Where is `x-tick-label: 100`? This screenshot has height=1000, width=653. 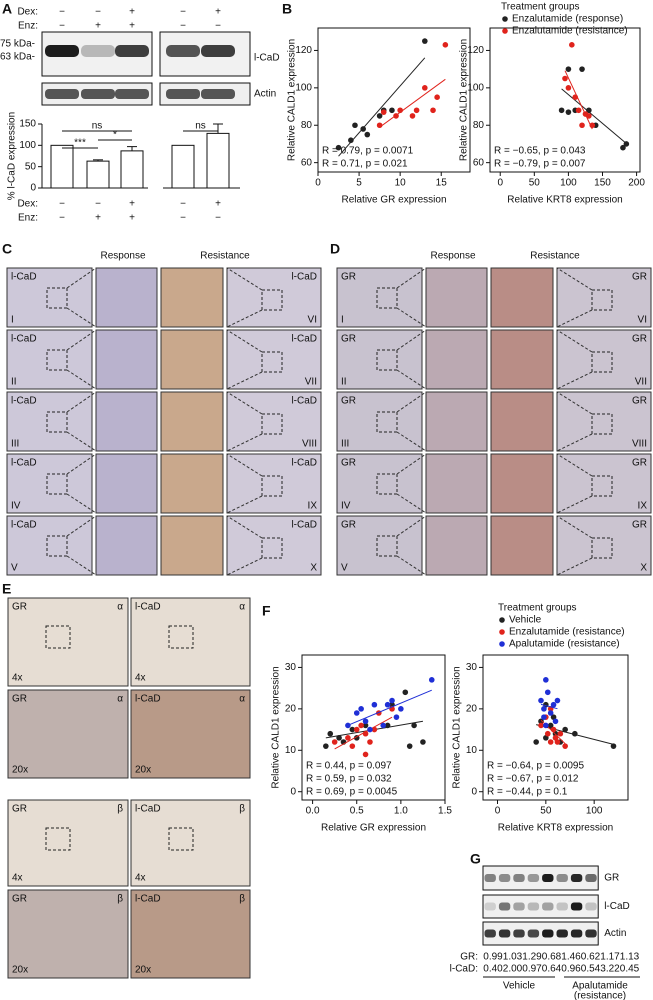
x-tick-label: 100 is located at coordinates (568, 183).